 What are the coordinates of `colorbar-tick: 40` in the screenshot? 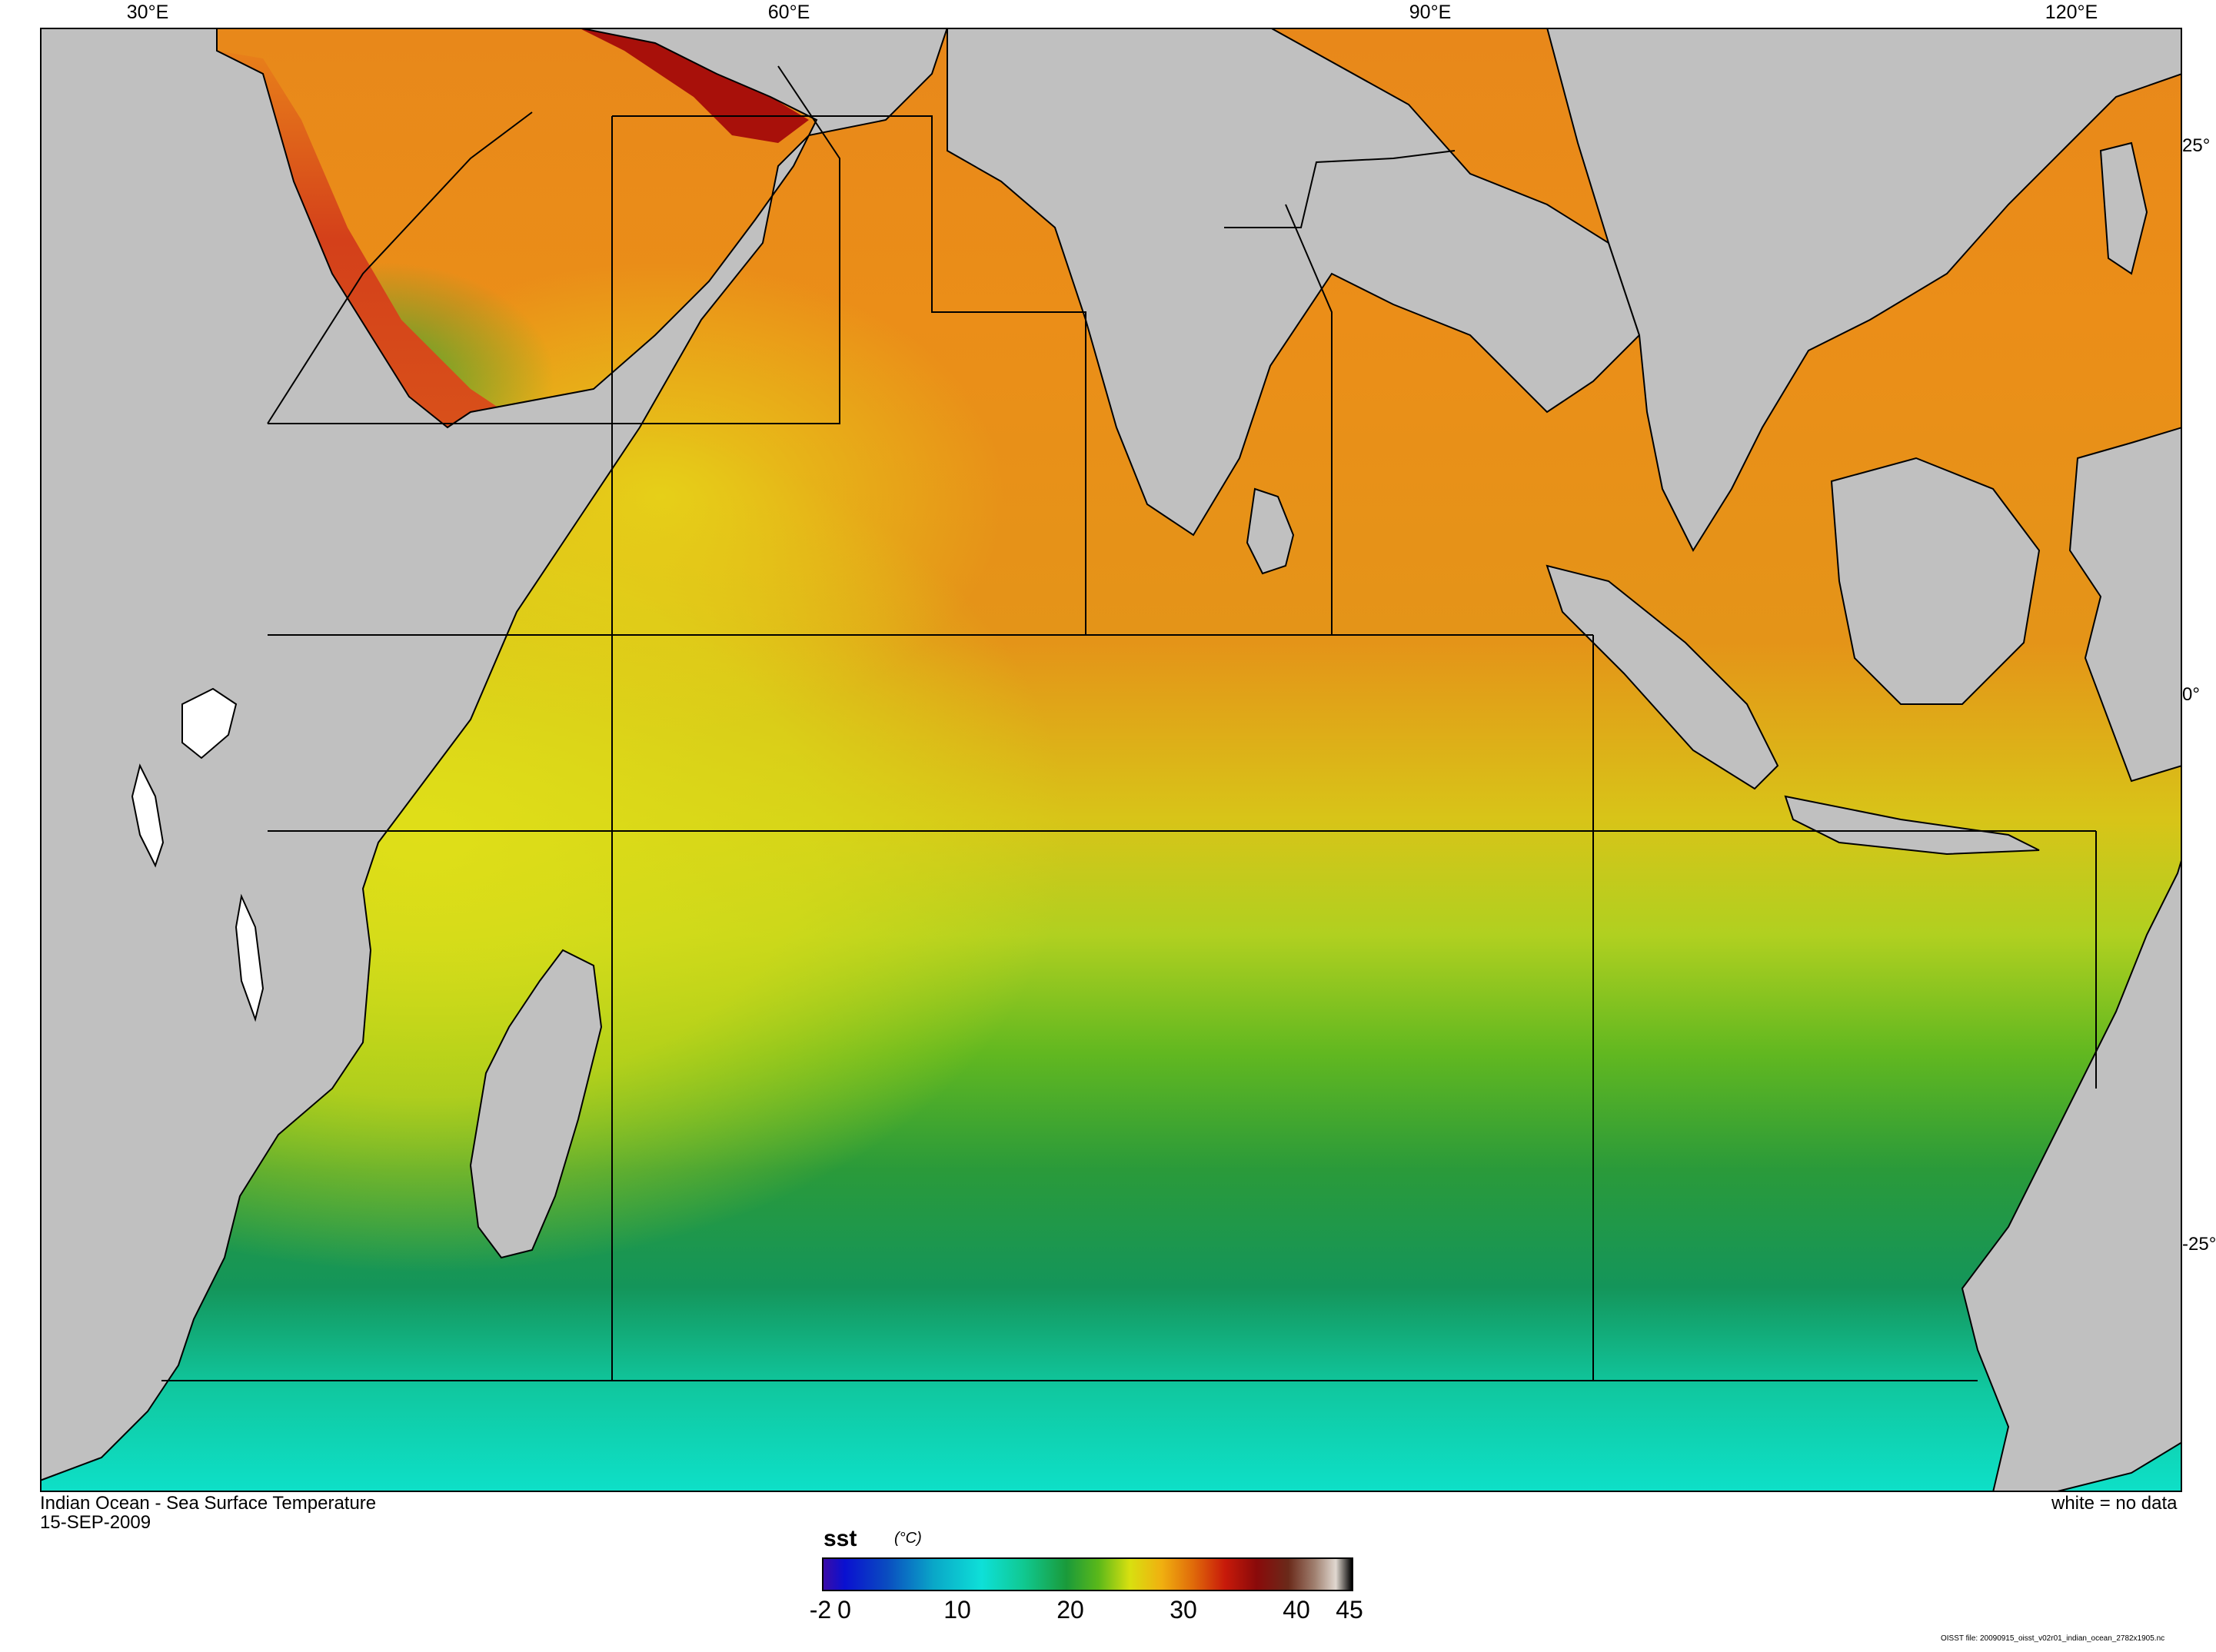 It's located at (1297, 1610).